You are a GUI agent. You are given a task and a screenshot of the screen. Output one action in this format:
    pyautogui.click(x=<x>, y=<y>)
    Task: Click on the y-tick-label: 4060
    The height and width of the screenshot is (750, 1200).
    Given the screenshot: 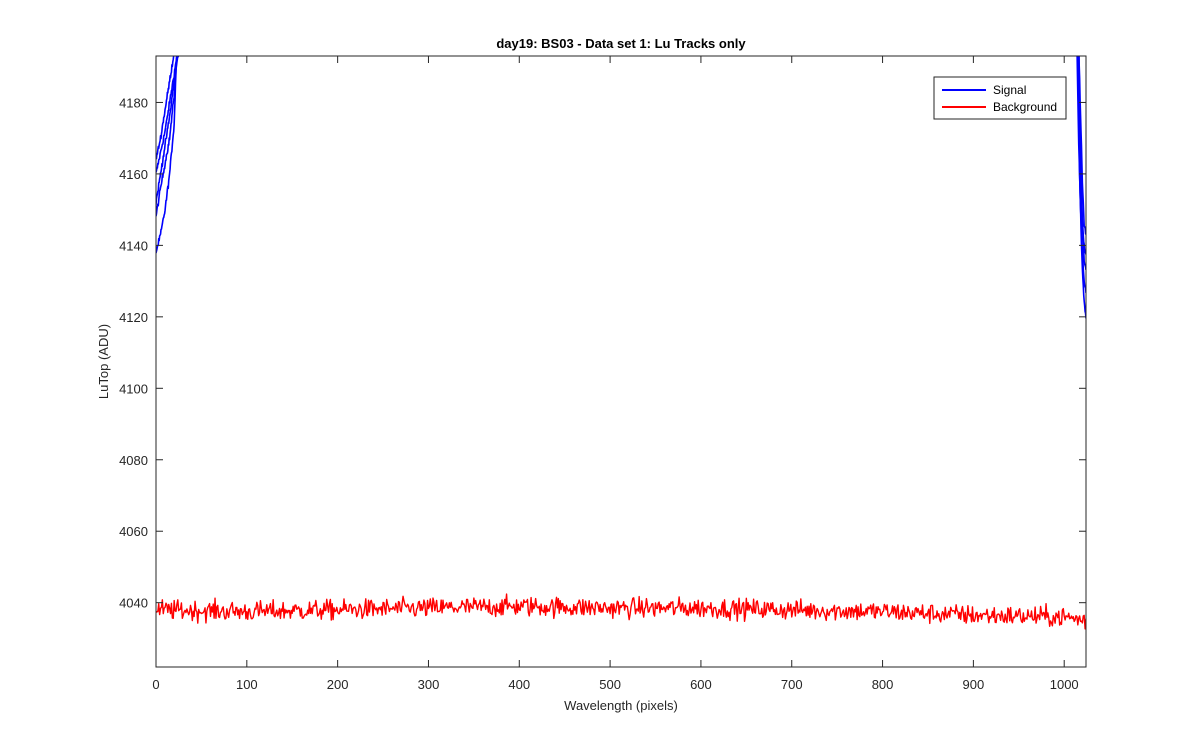 What is the action you would take?
    pyautogui.click(x=133, y=531)
    